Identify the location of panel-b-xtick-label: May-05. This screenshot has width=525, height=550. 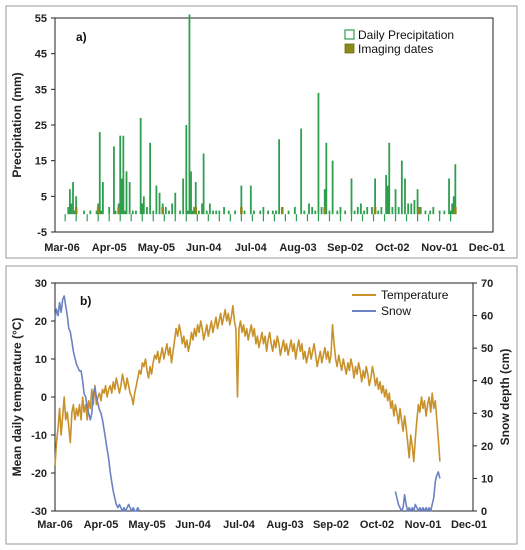
(146, 525).